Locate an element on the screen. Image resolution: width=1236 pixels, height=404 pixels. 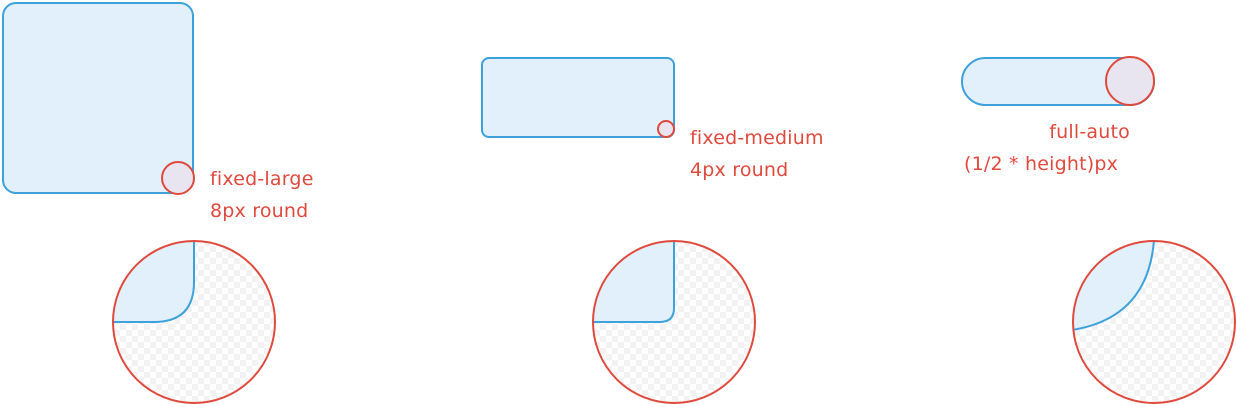
full-auto-zoom-circle is located at coordinates (1154, 322).